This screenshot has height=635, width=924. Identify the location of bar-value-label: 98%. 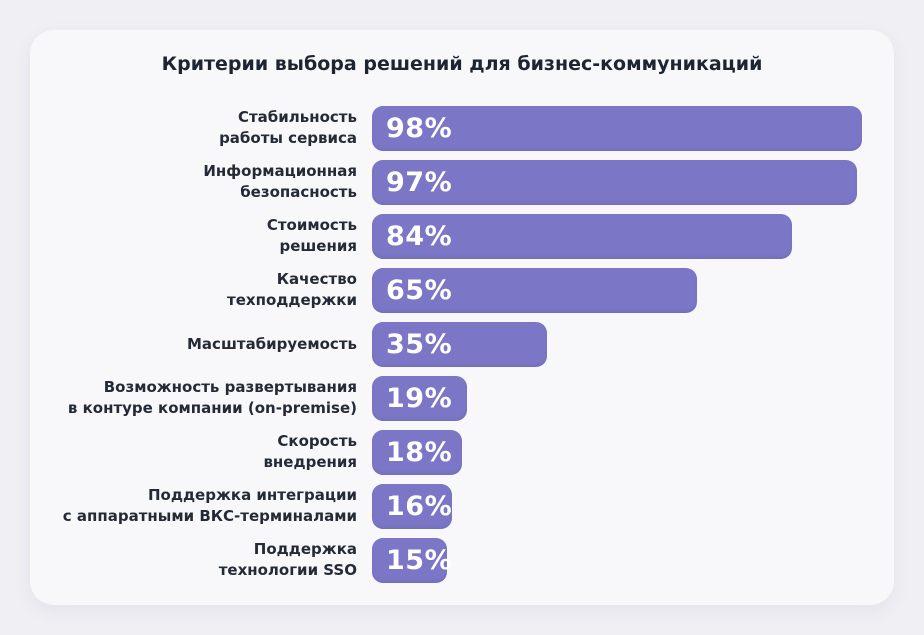
(419, 128).